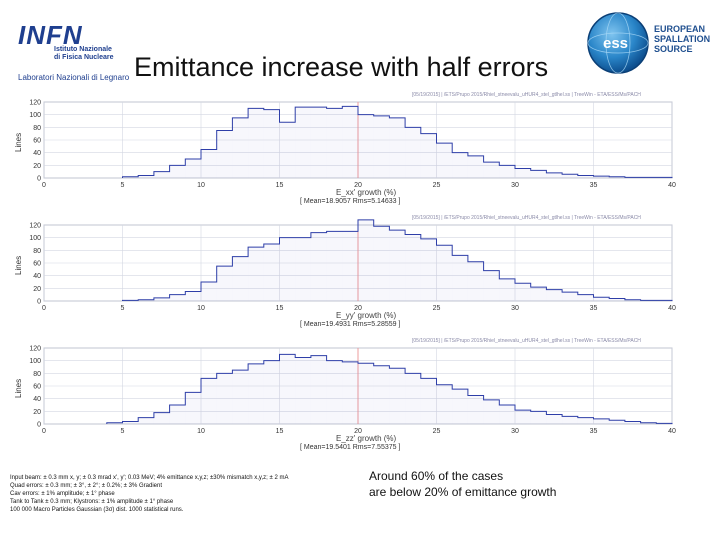 The image size is (720, 540). Describe the element at coordinates (341, 67) in the screenshot. I see `slide-title: Emittance increase with half errors` at that location.